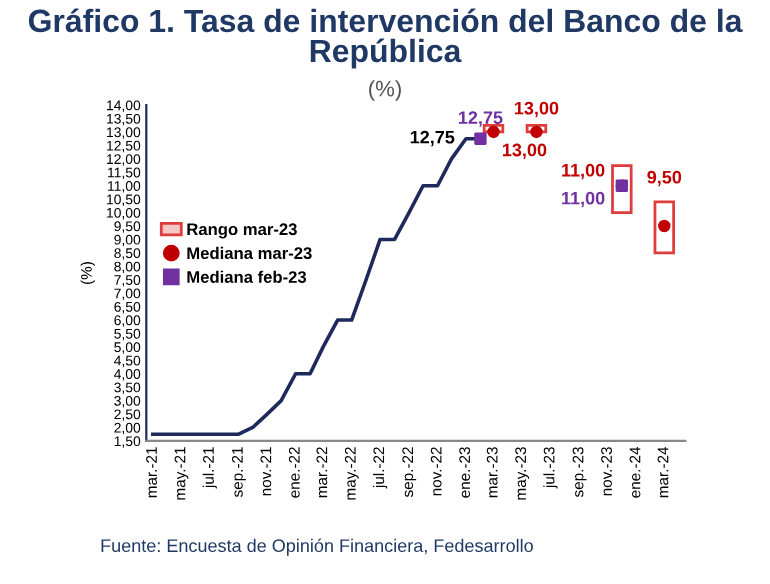 The height and width of the screenshot is (584, 770). What do you see at coordinates (317, 547) in the screenshot?
I see `source-note: Fuente: Encuesta de Opinión Financiera, Fedesarrollo` at bounding box center [317, 547].